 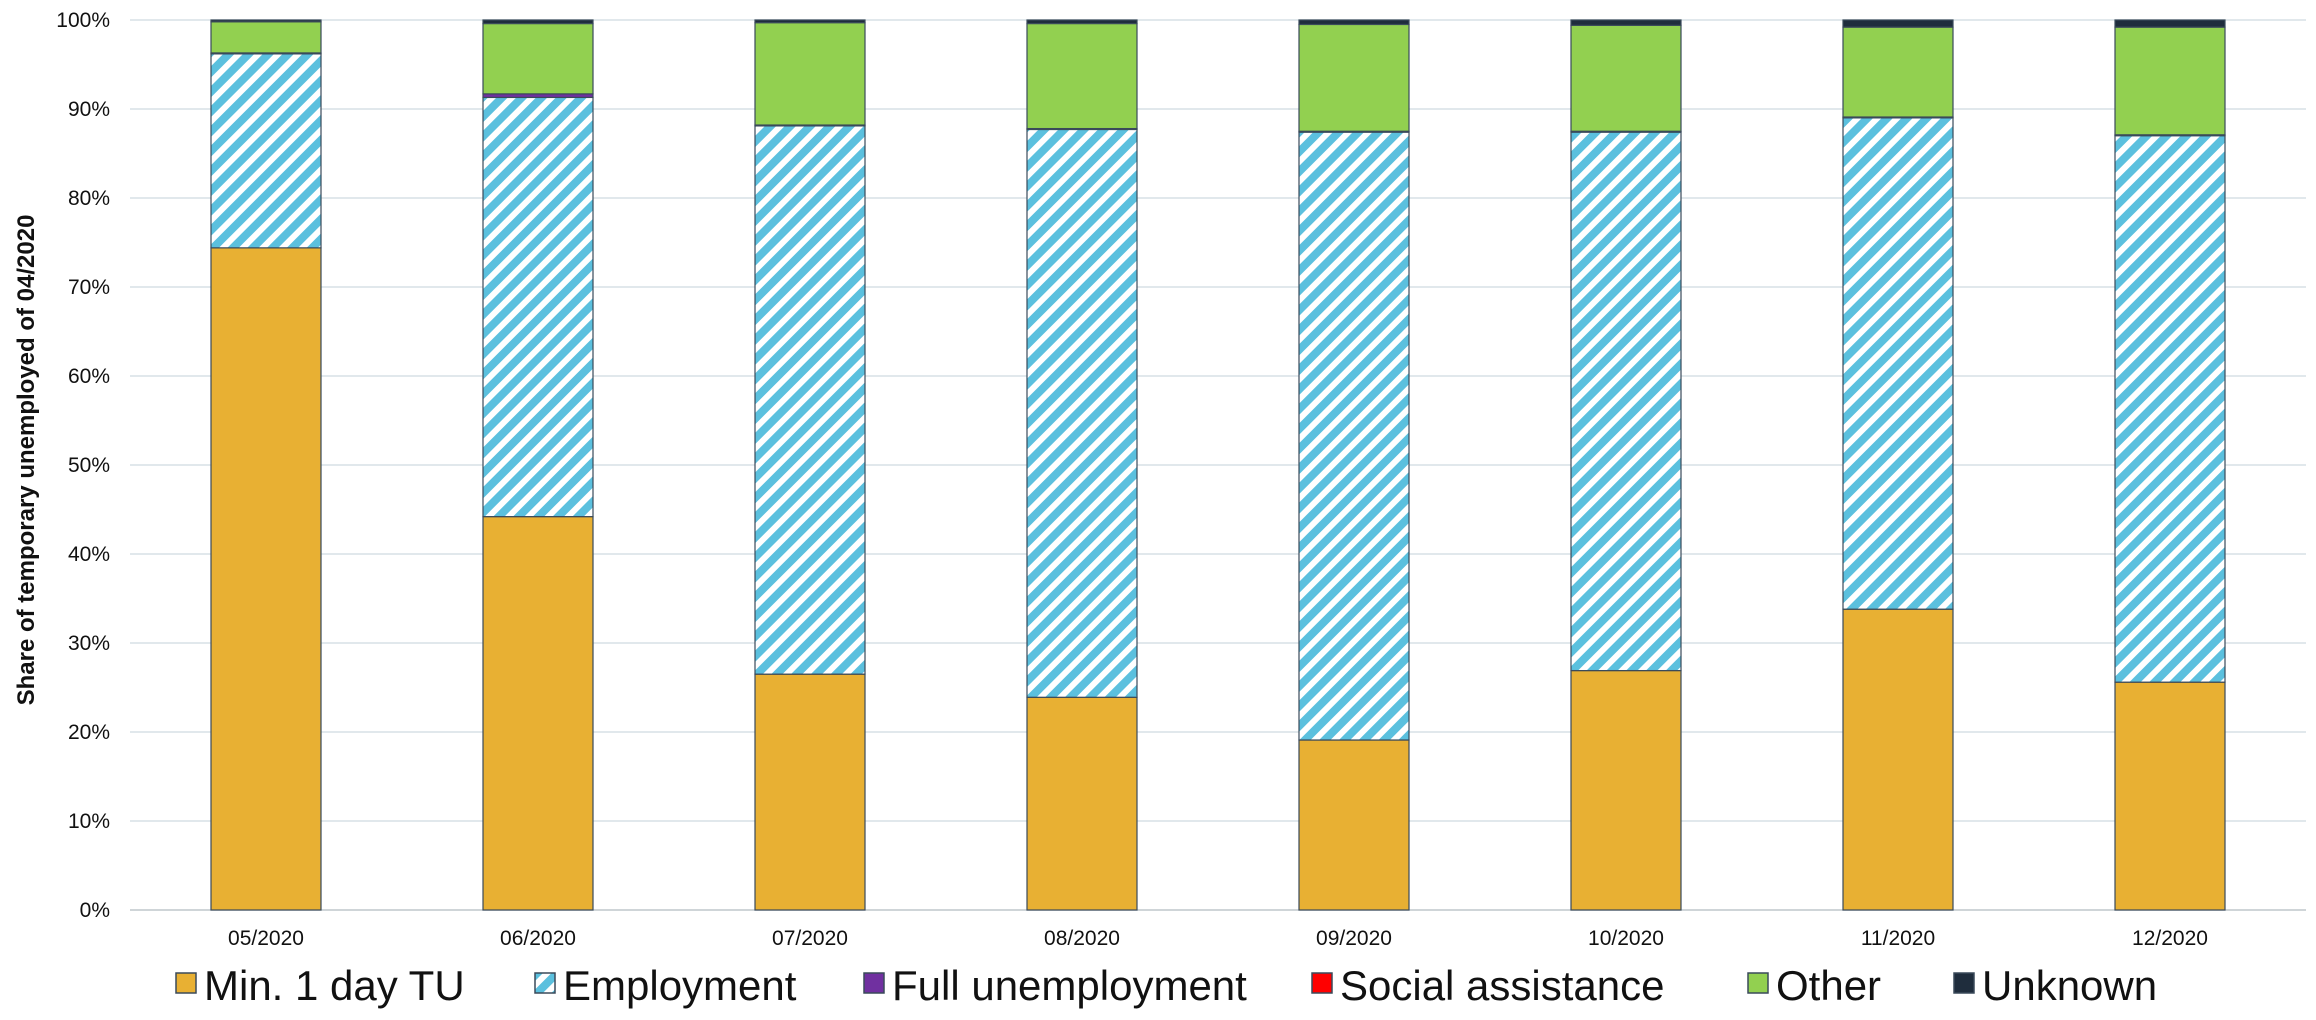 I want to click on legend-label: Other, so click(x=1828, y=985).